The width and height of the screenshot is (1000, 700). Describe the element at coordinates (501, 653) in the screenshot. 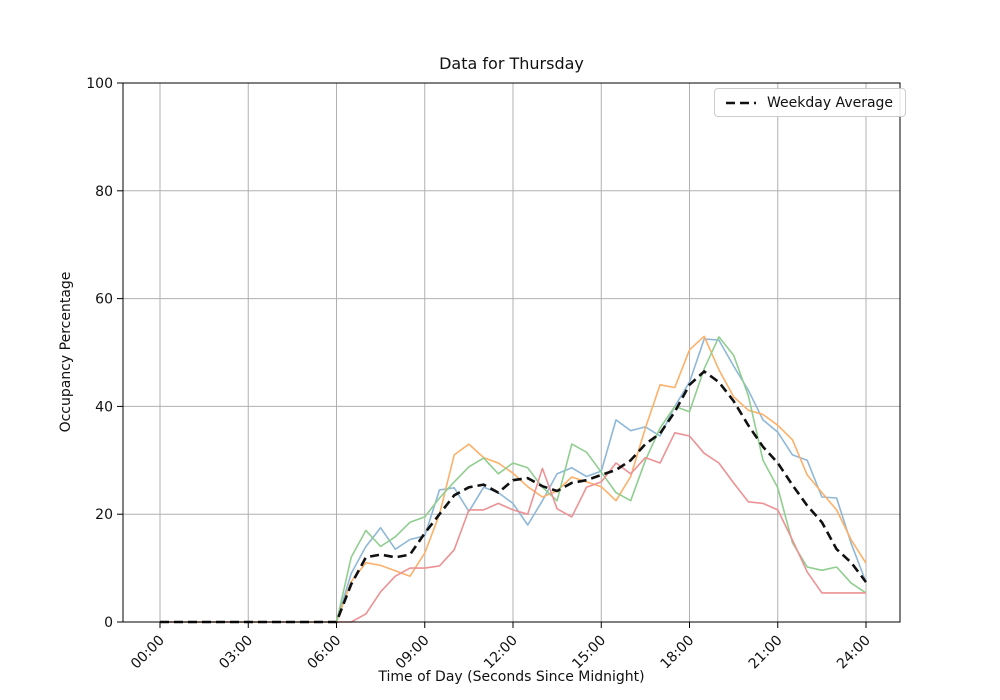

I see `x-tick-label: 12:00` at that location.